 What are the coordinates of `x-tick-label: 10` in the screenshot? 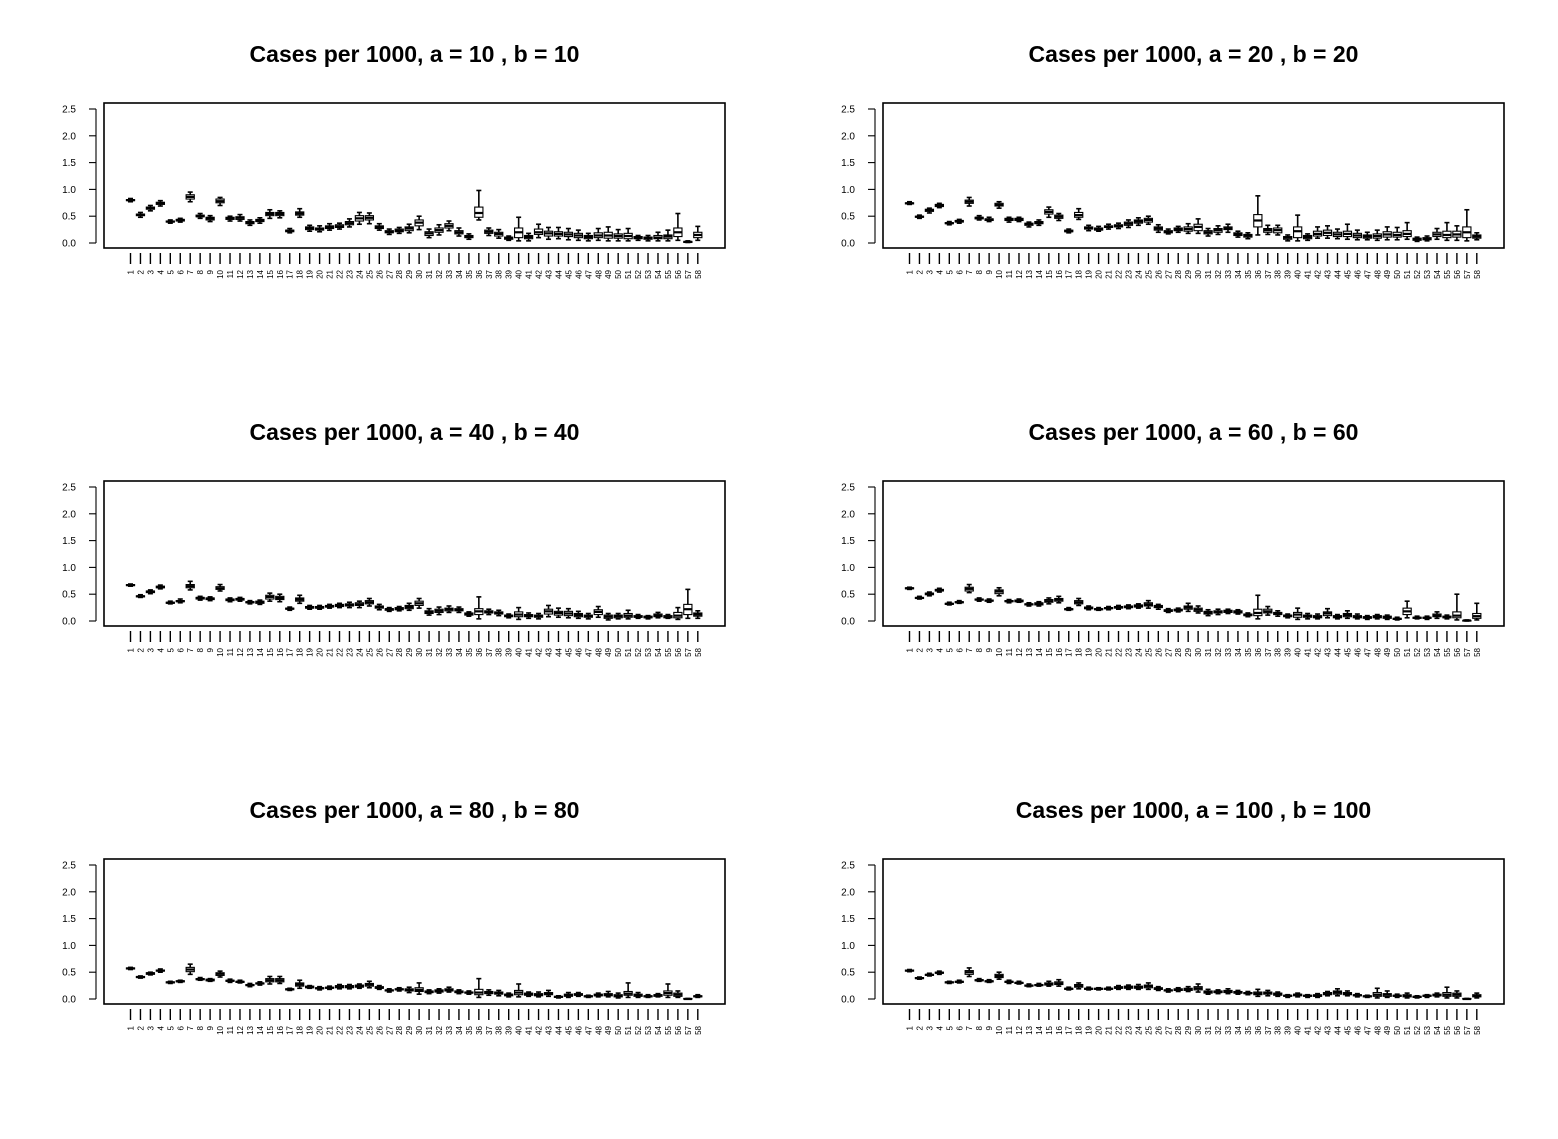 It's located at (220, 651).